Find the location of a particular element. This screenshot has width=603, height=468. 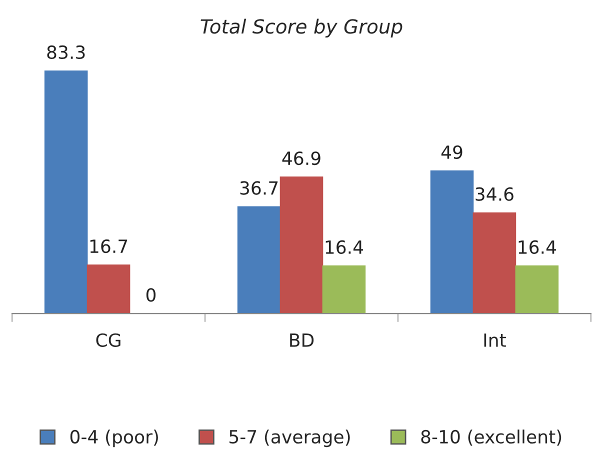

legend-label: 0-4 (poor) is located at coordinates (114, 439).